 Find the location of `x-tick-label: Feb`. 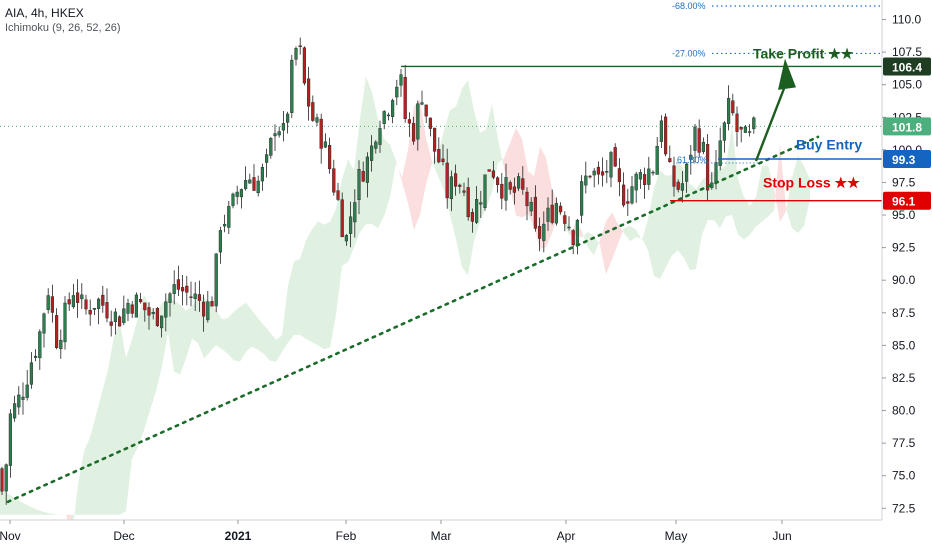

x-tick-label: Feb is located at coordinates (346, 536).